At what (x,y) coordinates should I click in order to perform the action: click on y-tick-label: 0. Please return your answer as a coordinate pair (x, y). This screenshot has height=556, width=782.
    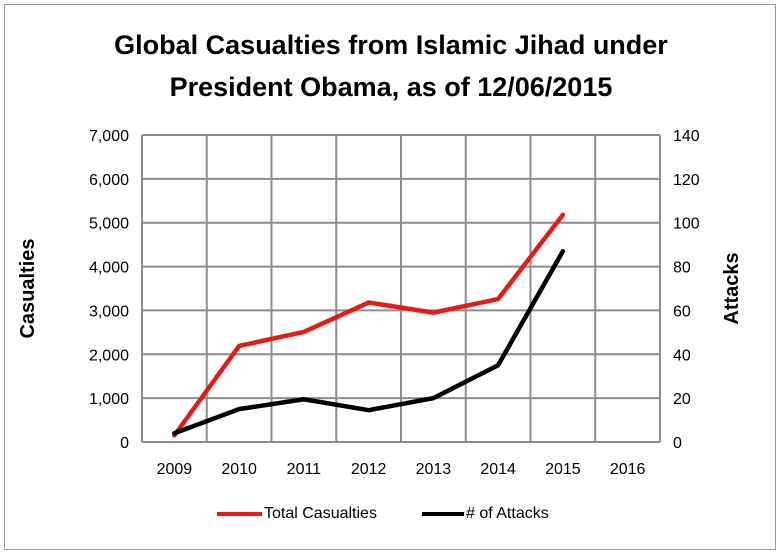
    Looking at the image, I should click on (124, 443).